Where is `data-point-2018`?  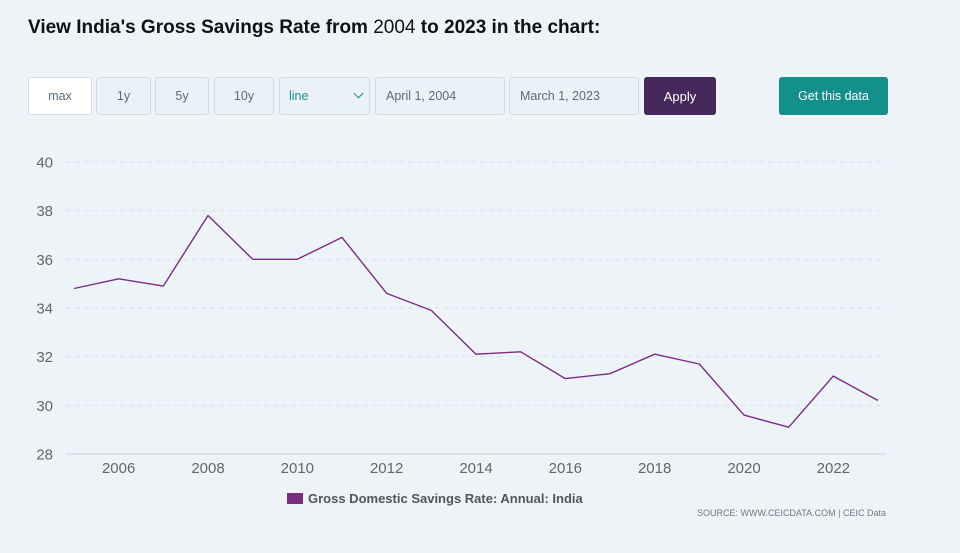
data-point-2018 is located at coordinates (655, 354).